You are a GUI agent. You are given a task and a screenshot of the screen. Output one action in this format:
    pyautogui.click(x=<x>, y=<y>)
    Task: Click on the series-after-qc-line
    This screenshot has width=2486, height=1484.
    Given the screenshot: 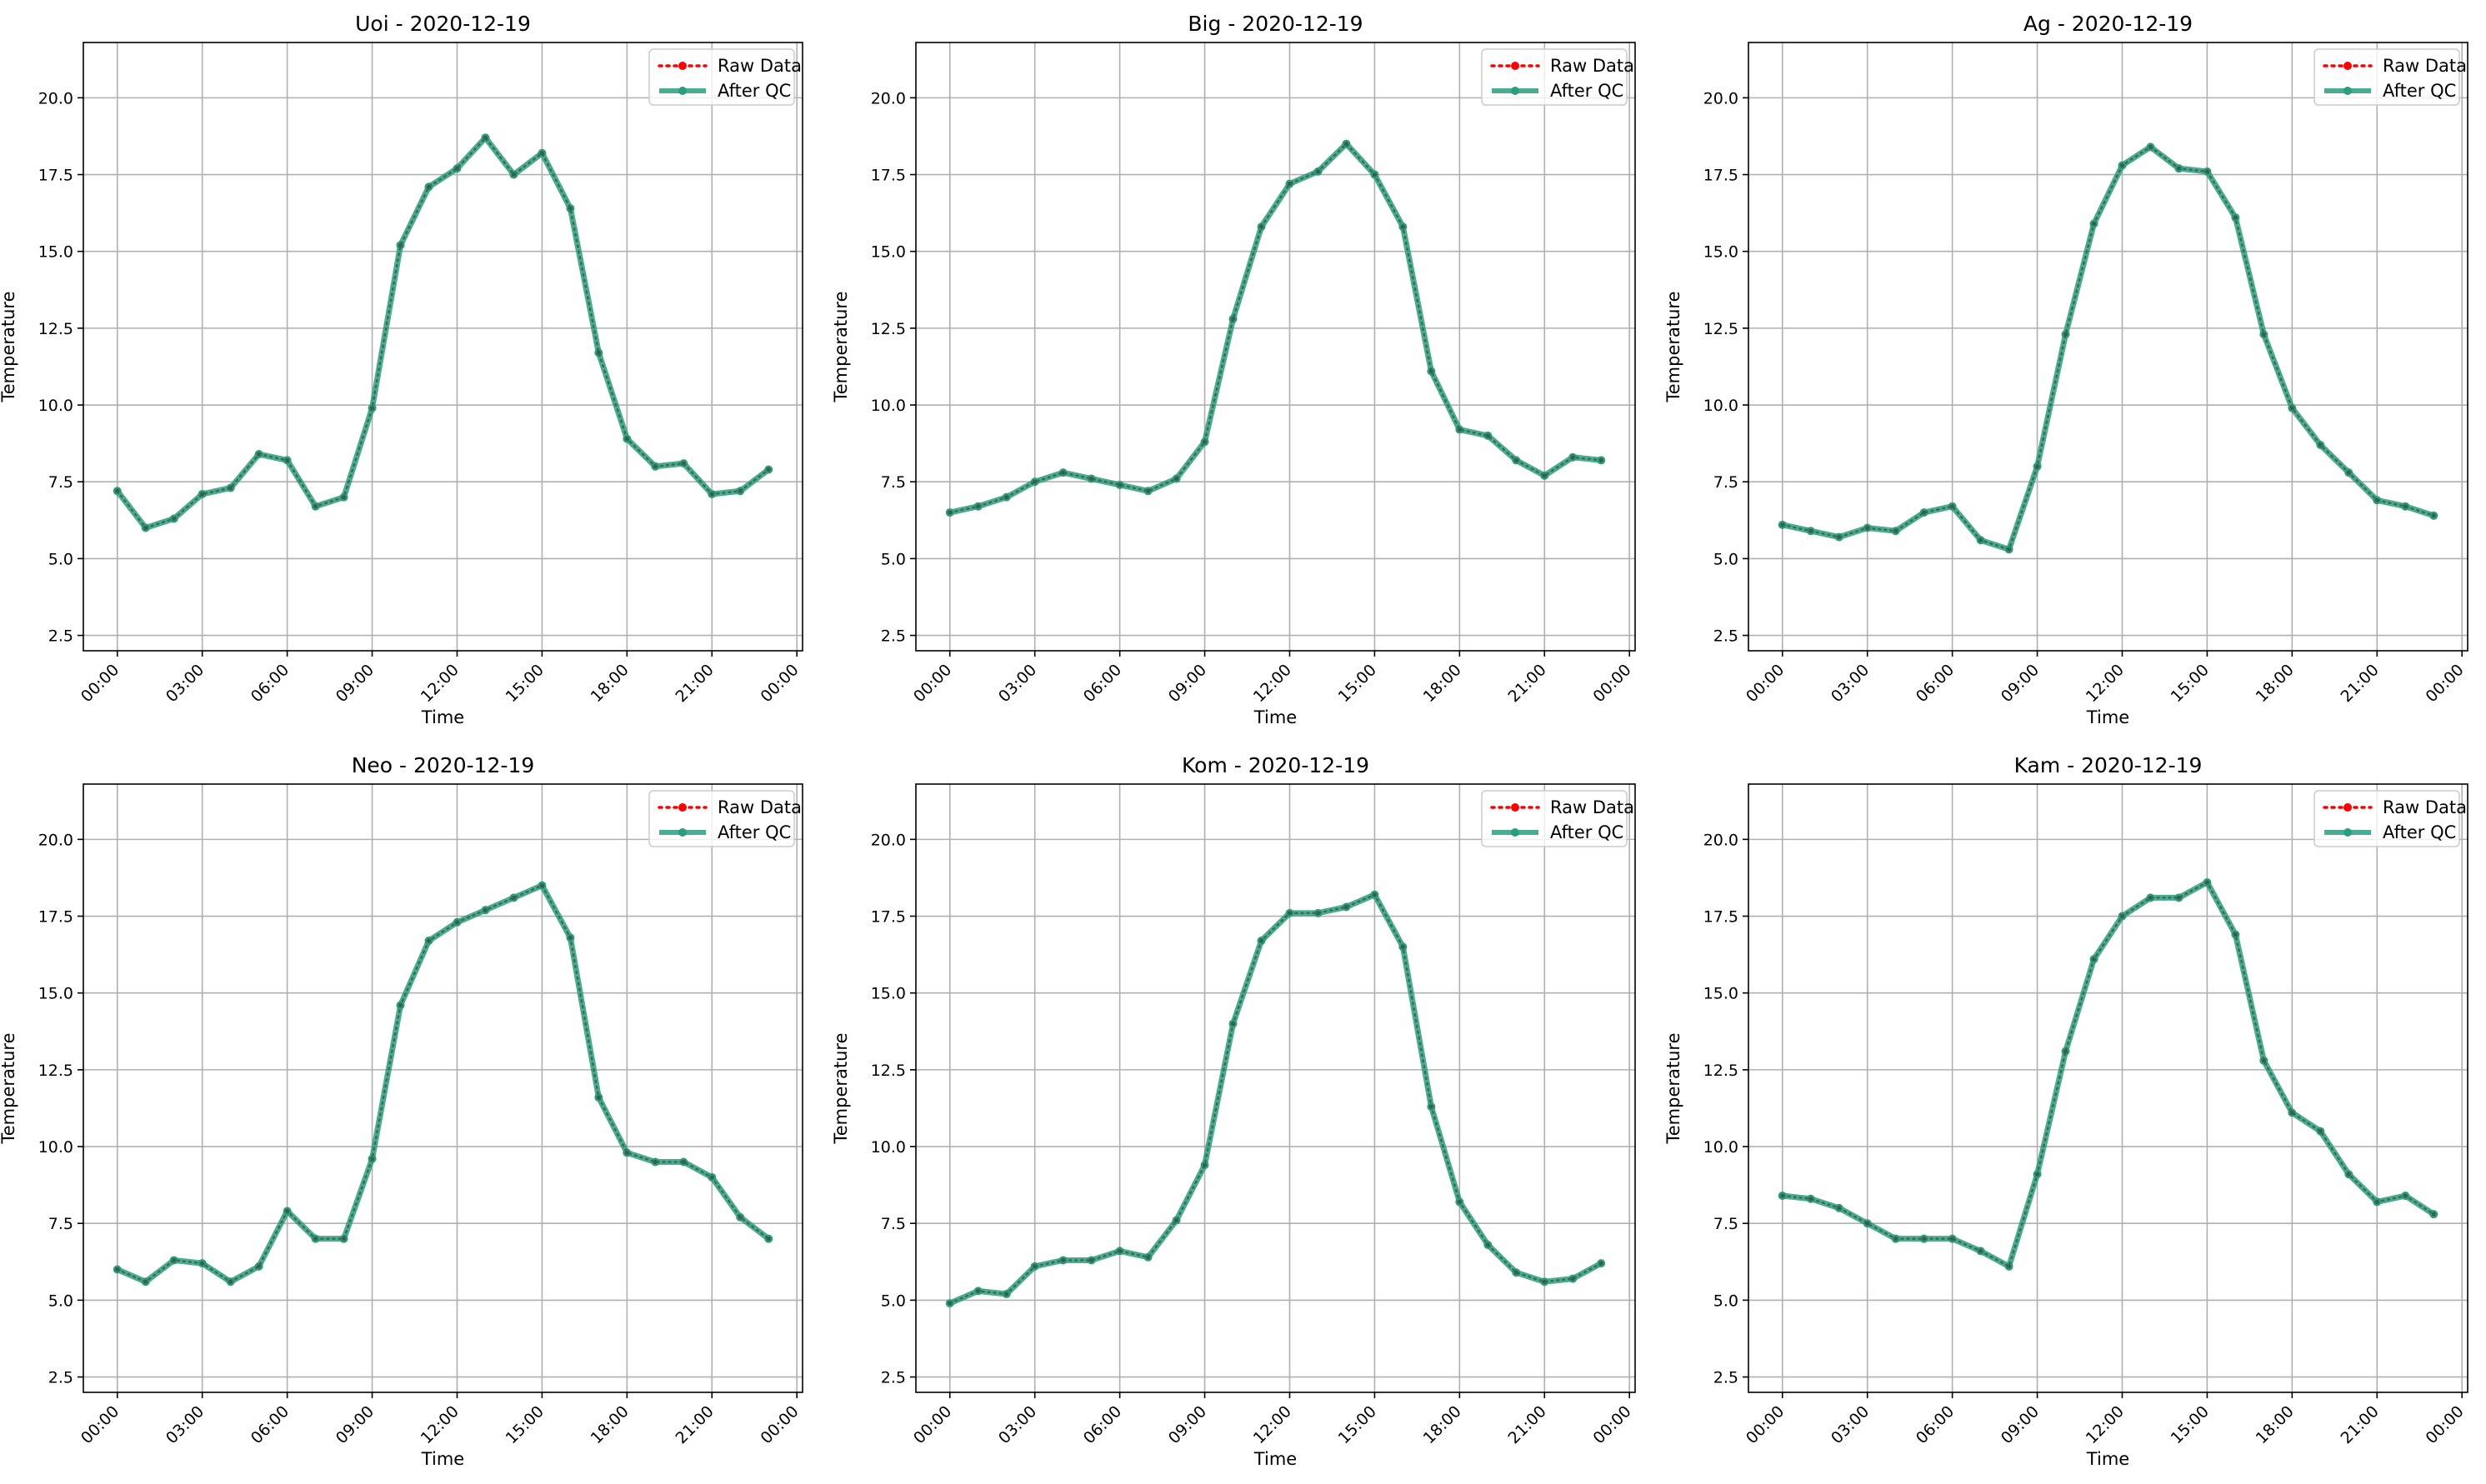 What is the action you would take?
    pyautogui.click(x=444, y=1083)
    